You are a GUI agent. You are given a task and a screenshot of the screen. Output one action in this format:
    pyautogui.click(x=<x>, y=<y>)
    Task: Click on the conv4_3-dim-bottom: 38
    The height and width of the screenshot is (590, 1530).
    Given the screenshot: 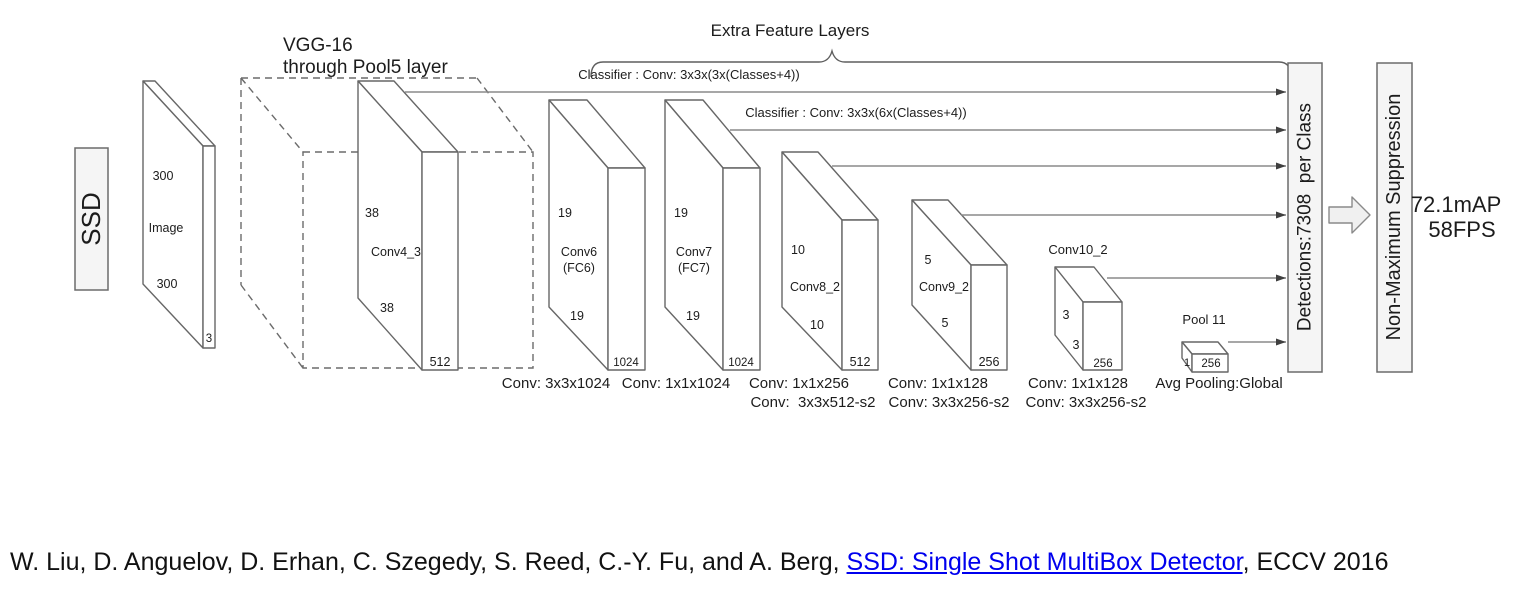 What is the action you would take?
    pyautogui.click(x=387, y=308)
    